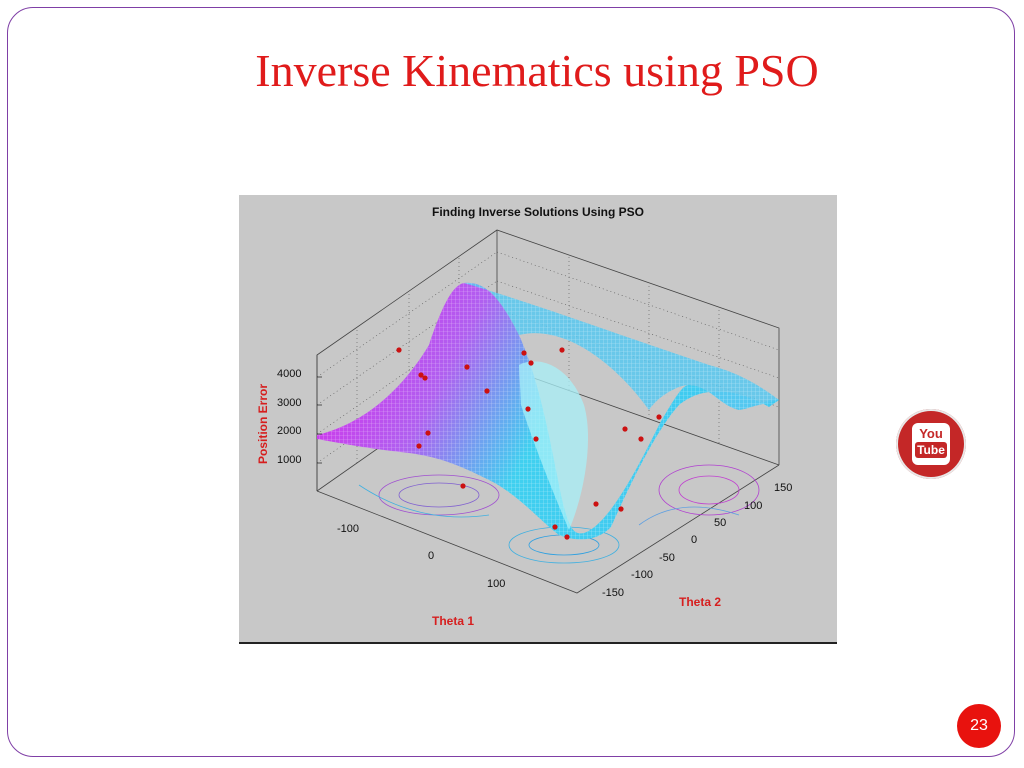  What do you see at coordinates (496, 584) in the screenshot?
I see `x-tick-label: 100` at bounding box center [496, 584].